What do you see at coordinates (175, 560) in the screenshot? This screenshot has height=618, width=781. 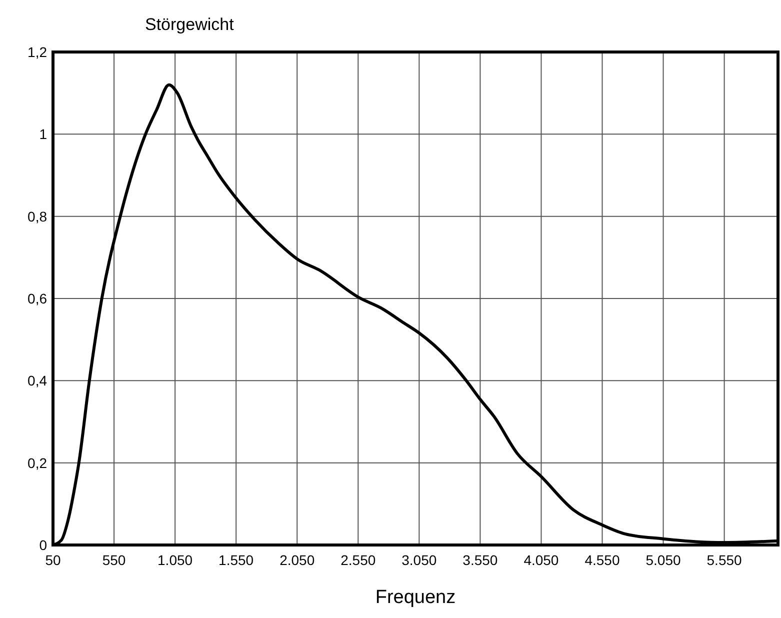 I see `x-tick-label: 1.050` at bounding box center [175, 560].